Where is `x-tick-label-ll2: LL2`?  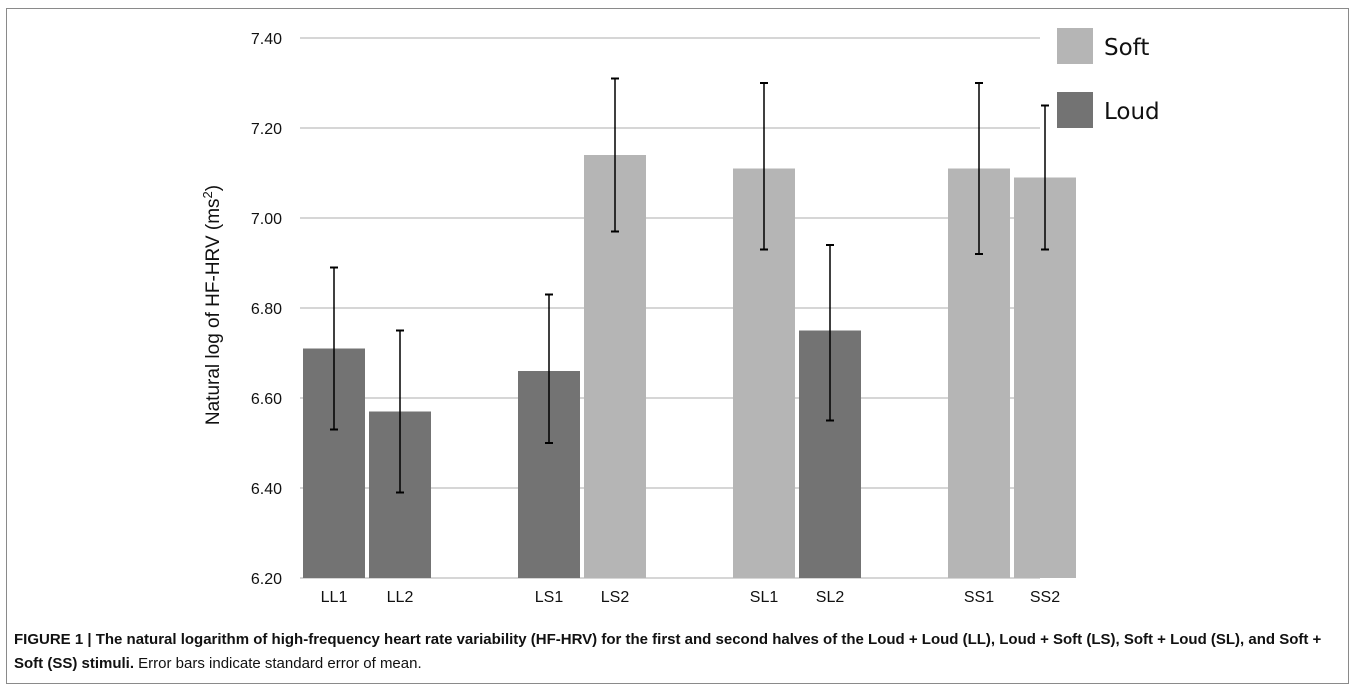 x-tick-label-ll2: LL2 is located at coordinates (400, 597).